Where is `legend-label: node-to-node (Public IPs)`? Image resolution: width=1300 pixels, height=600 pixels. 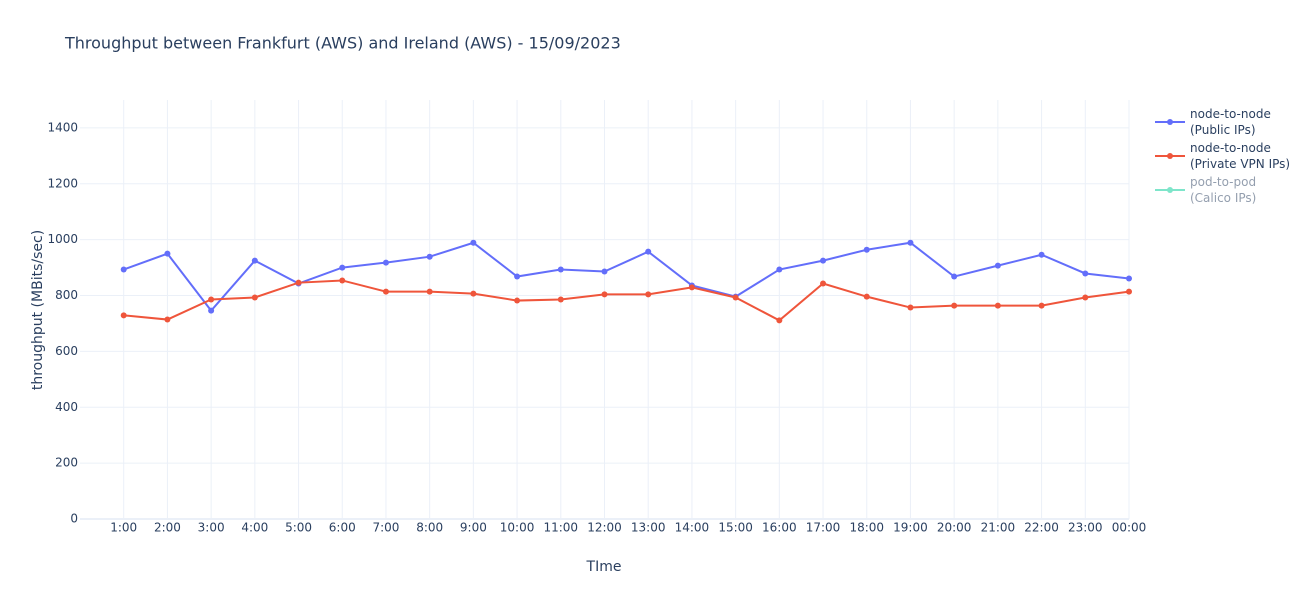
legend-label: node-to-node (Public IPs) is located at coordinates (1230, 122).